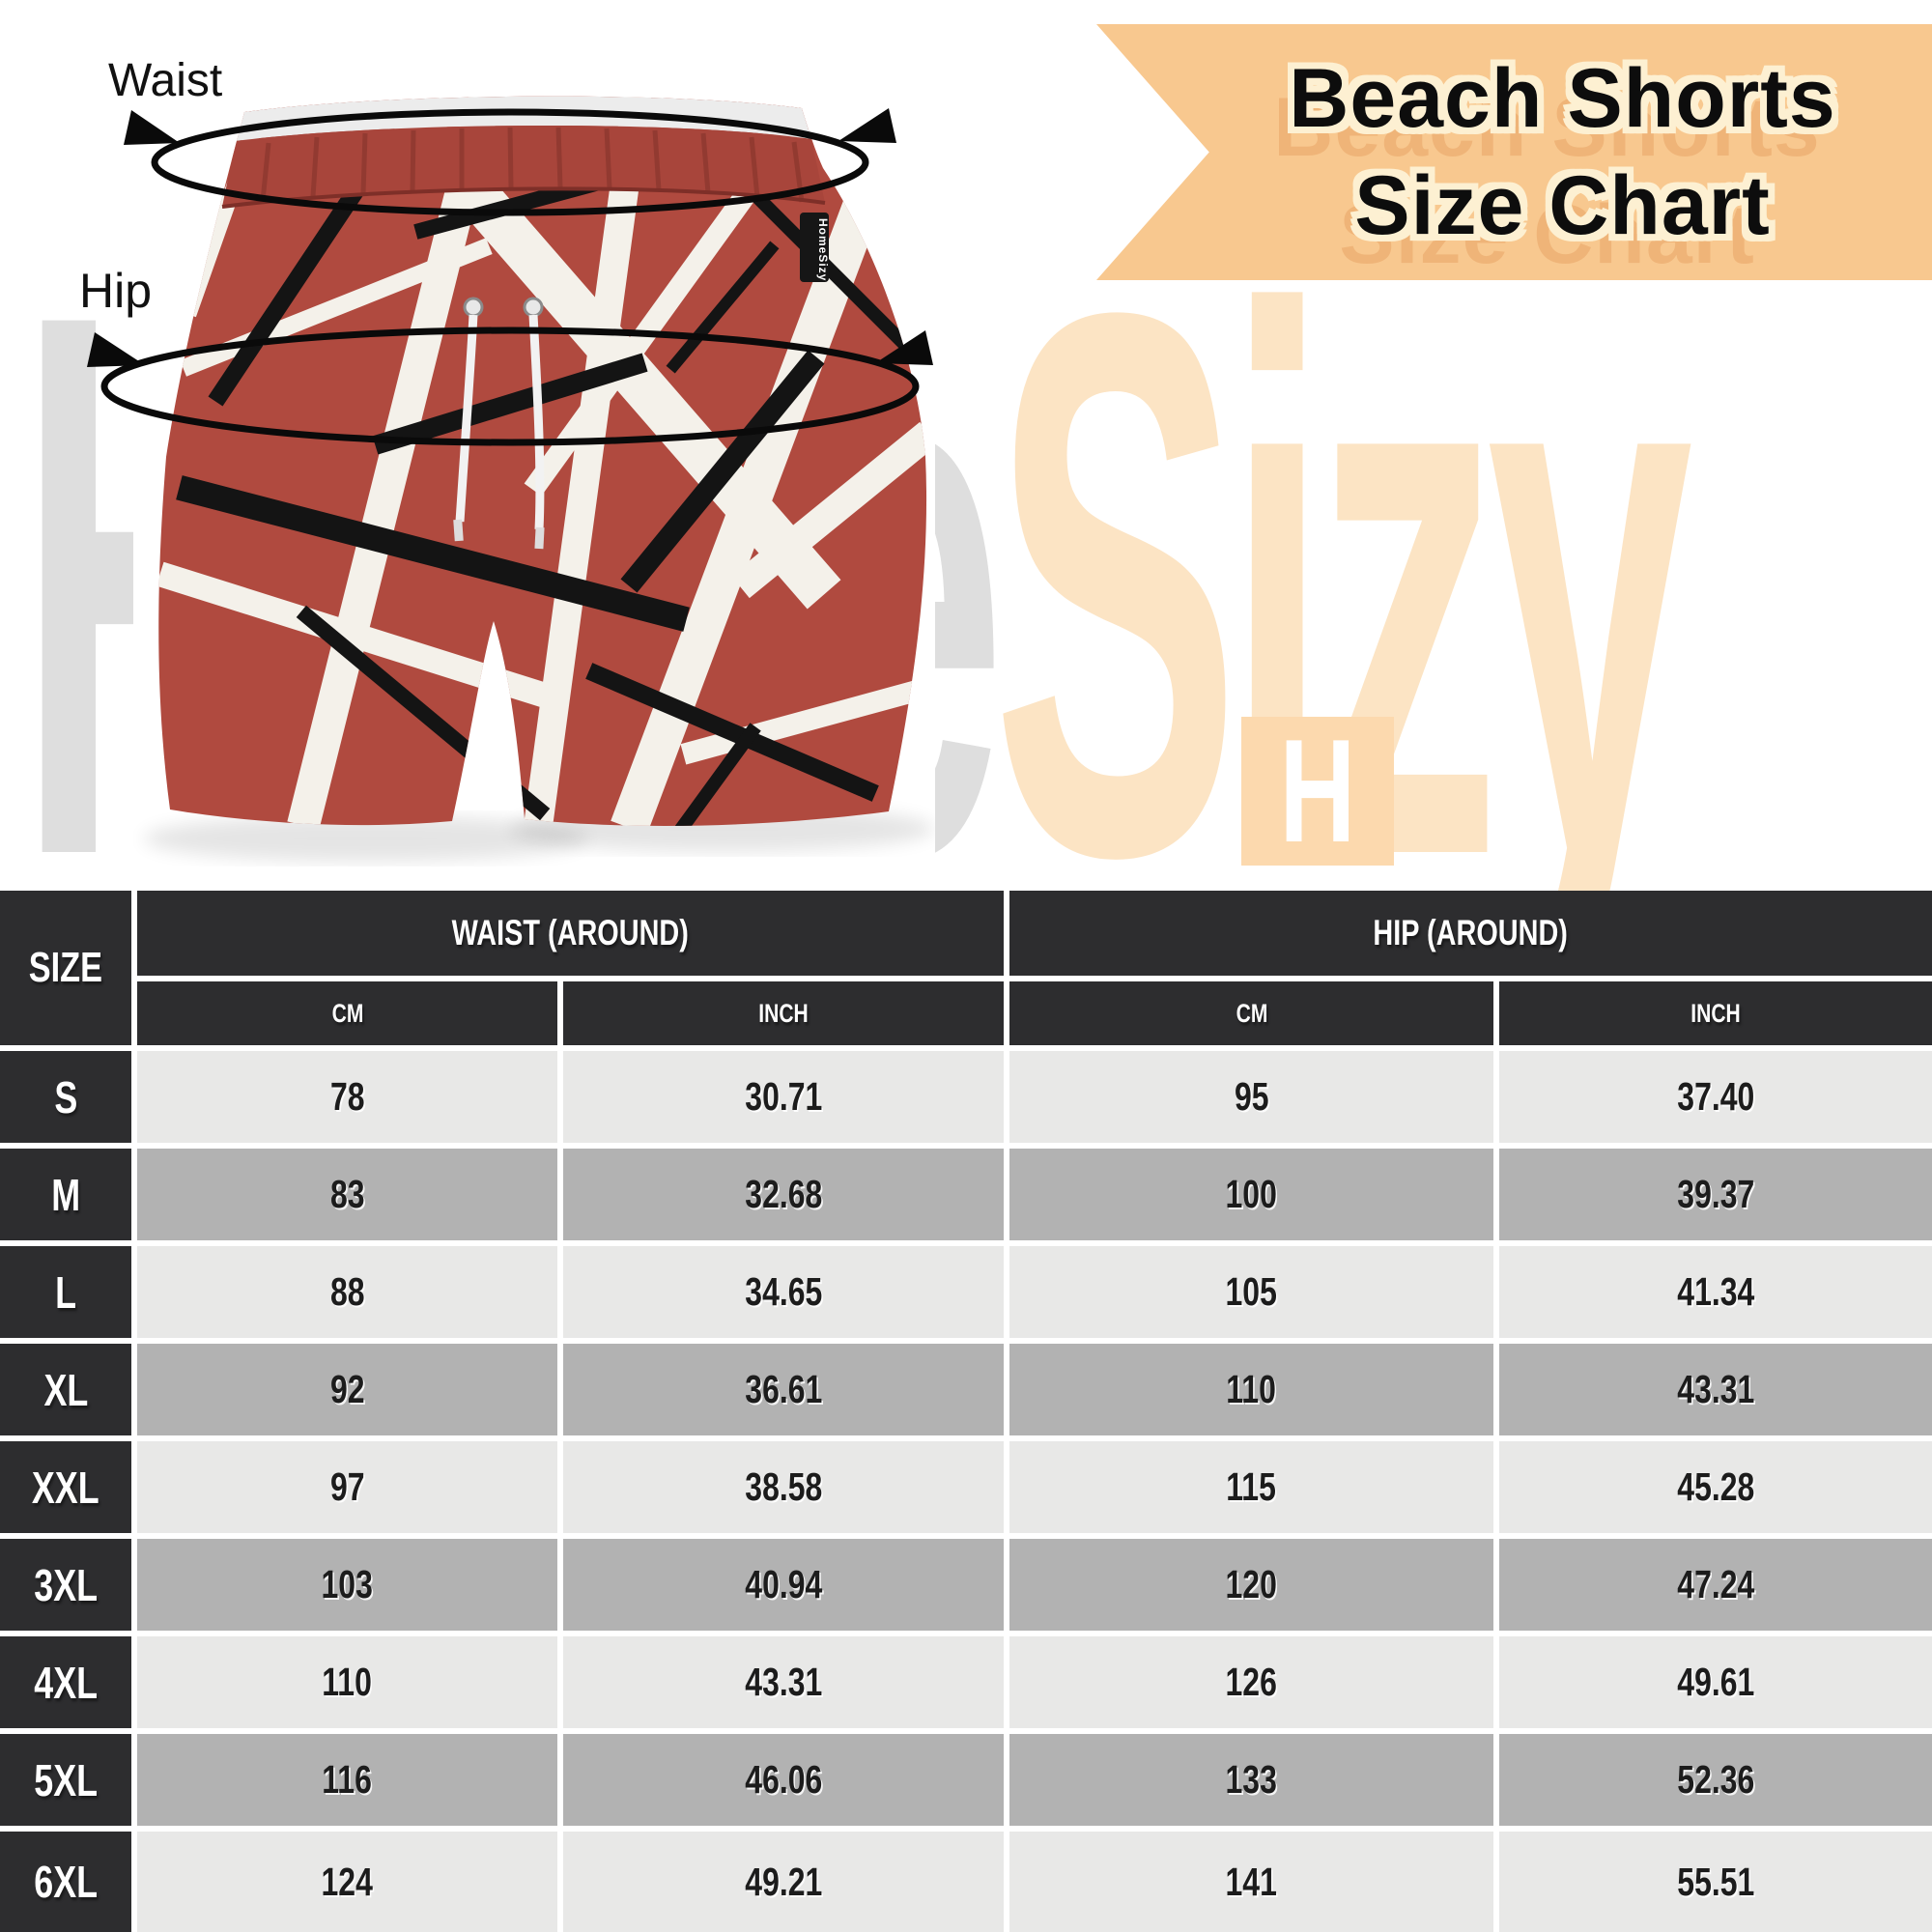 Image resolution: width=1932 pixels, height=1932 pixels. I want to click on banner-title-line2: Size Chart, so click(1562, 205).